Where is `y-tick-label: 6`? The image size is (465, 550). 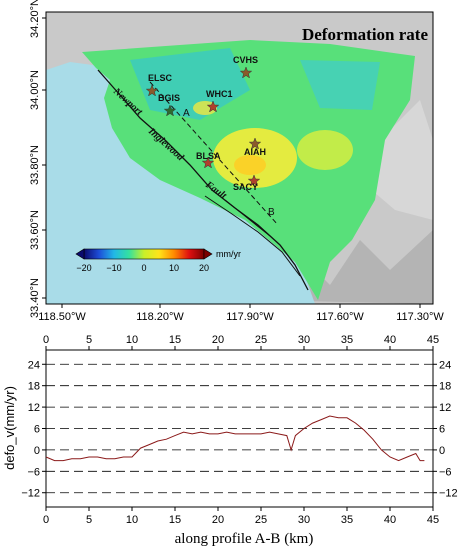
y-tick-label: 6 is located at coordinates (37, 430).